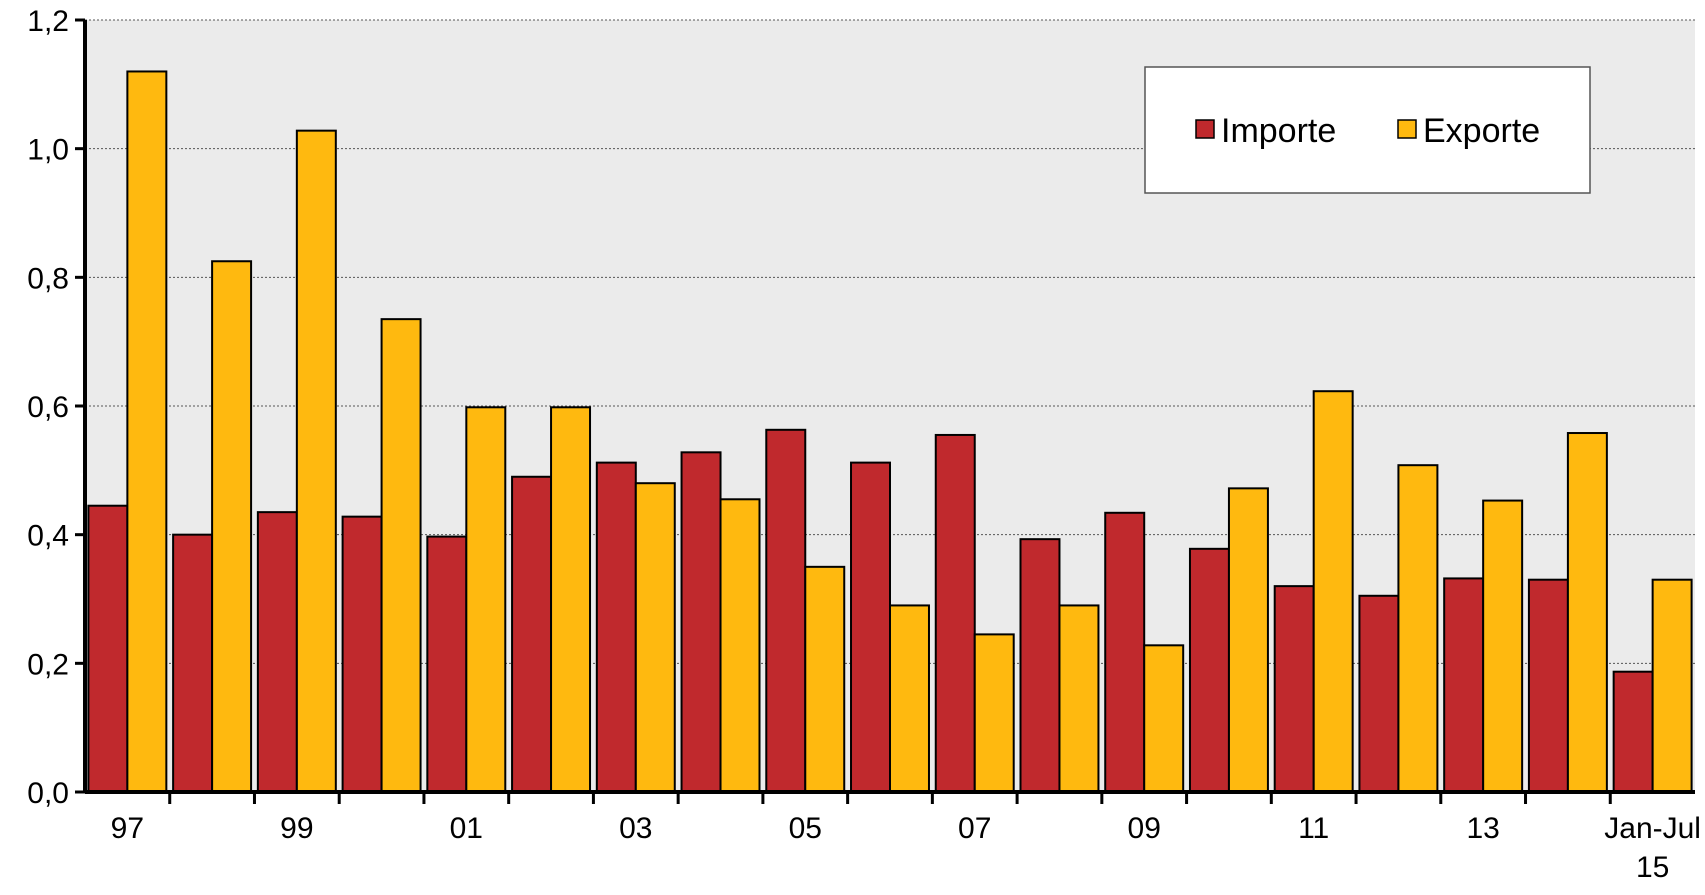 Image resolution: width=1705 pixels, height=895 pixels. Describe the element at coordinates (1205, 129) in the screenshot. I see `legend-swatch-importe` at that location.